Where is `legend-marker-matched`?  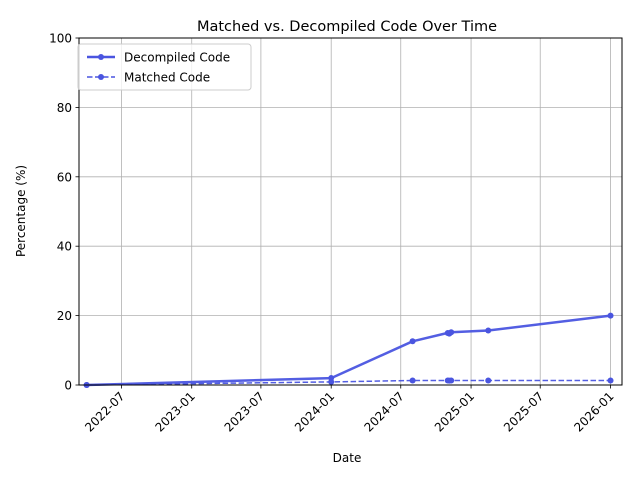 legend-marker-matched is located at coordinates (101, 77).